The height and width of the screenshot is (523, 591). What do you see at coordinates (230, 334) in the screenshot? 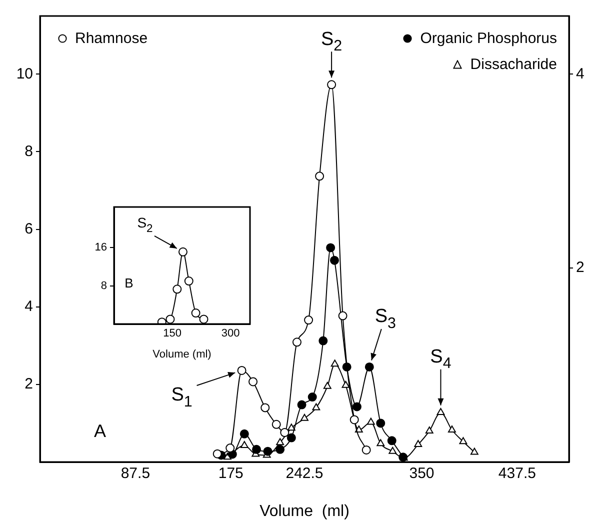
I see `x-tick-label: 300` at bounding box center [230, 334].